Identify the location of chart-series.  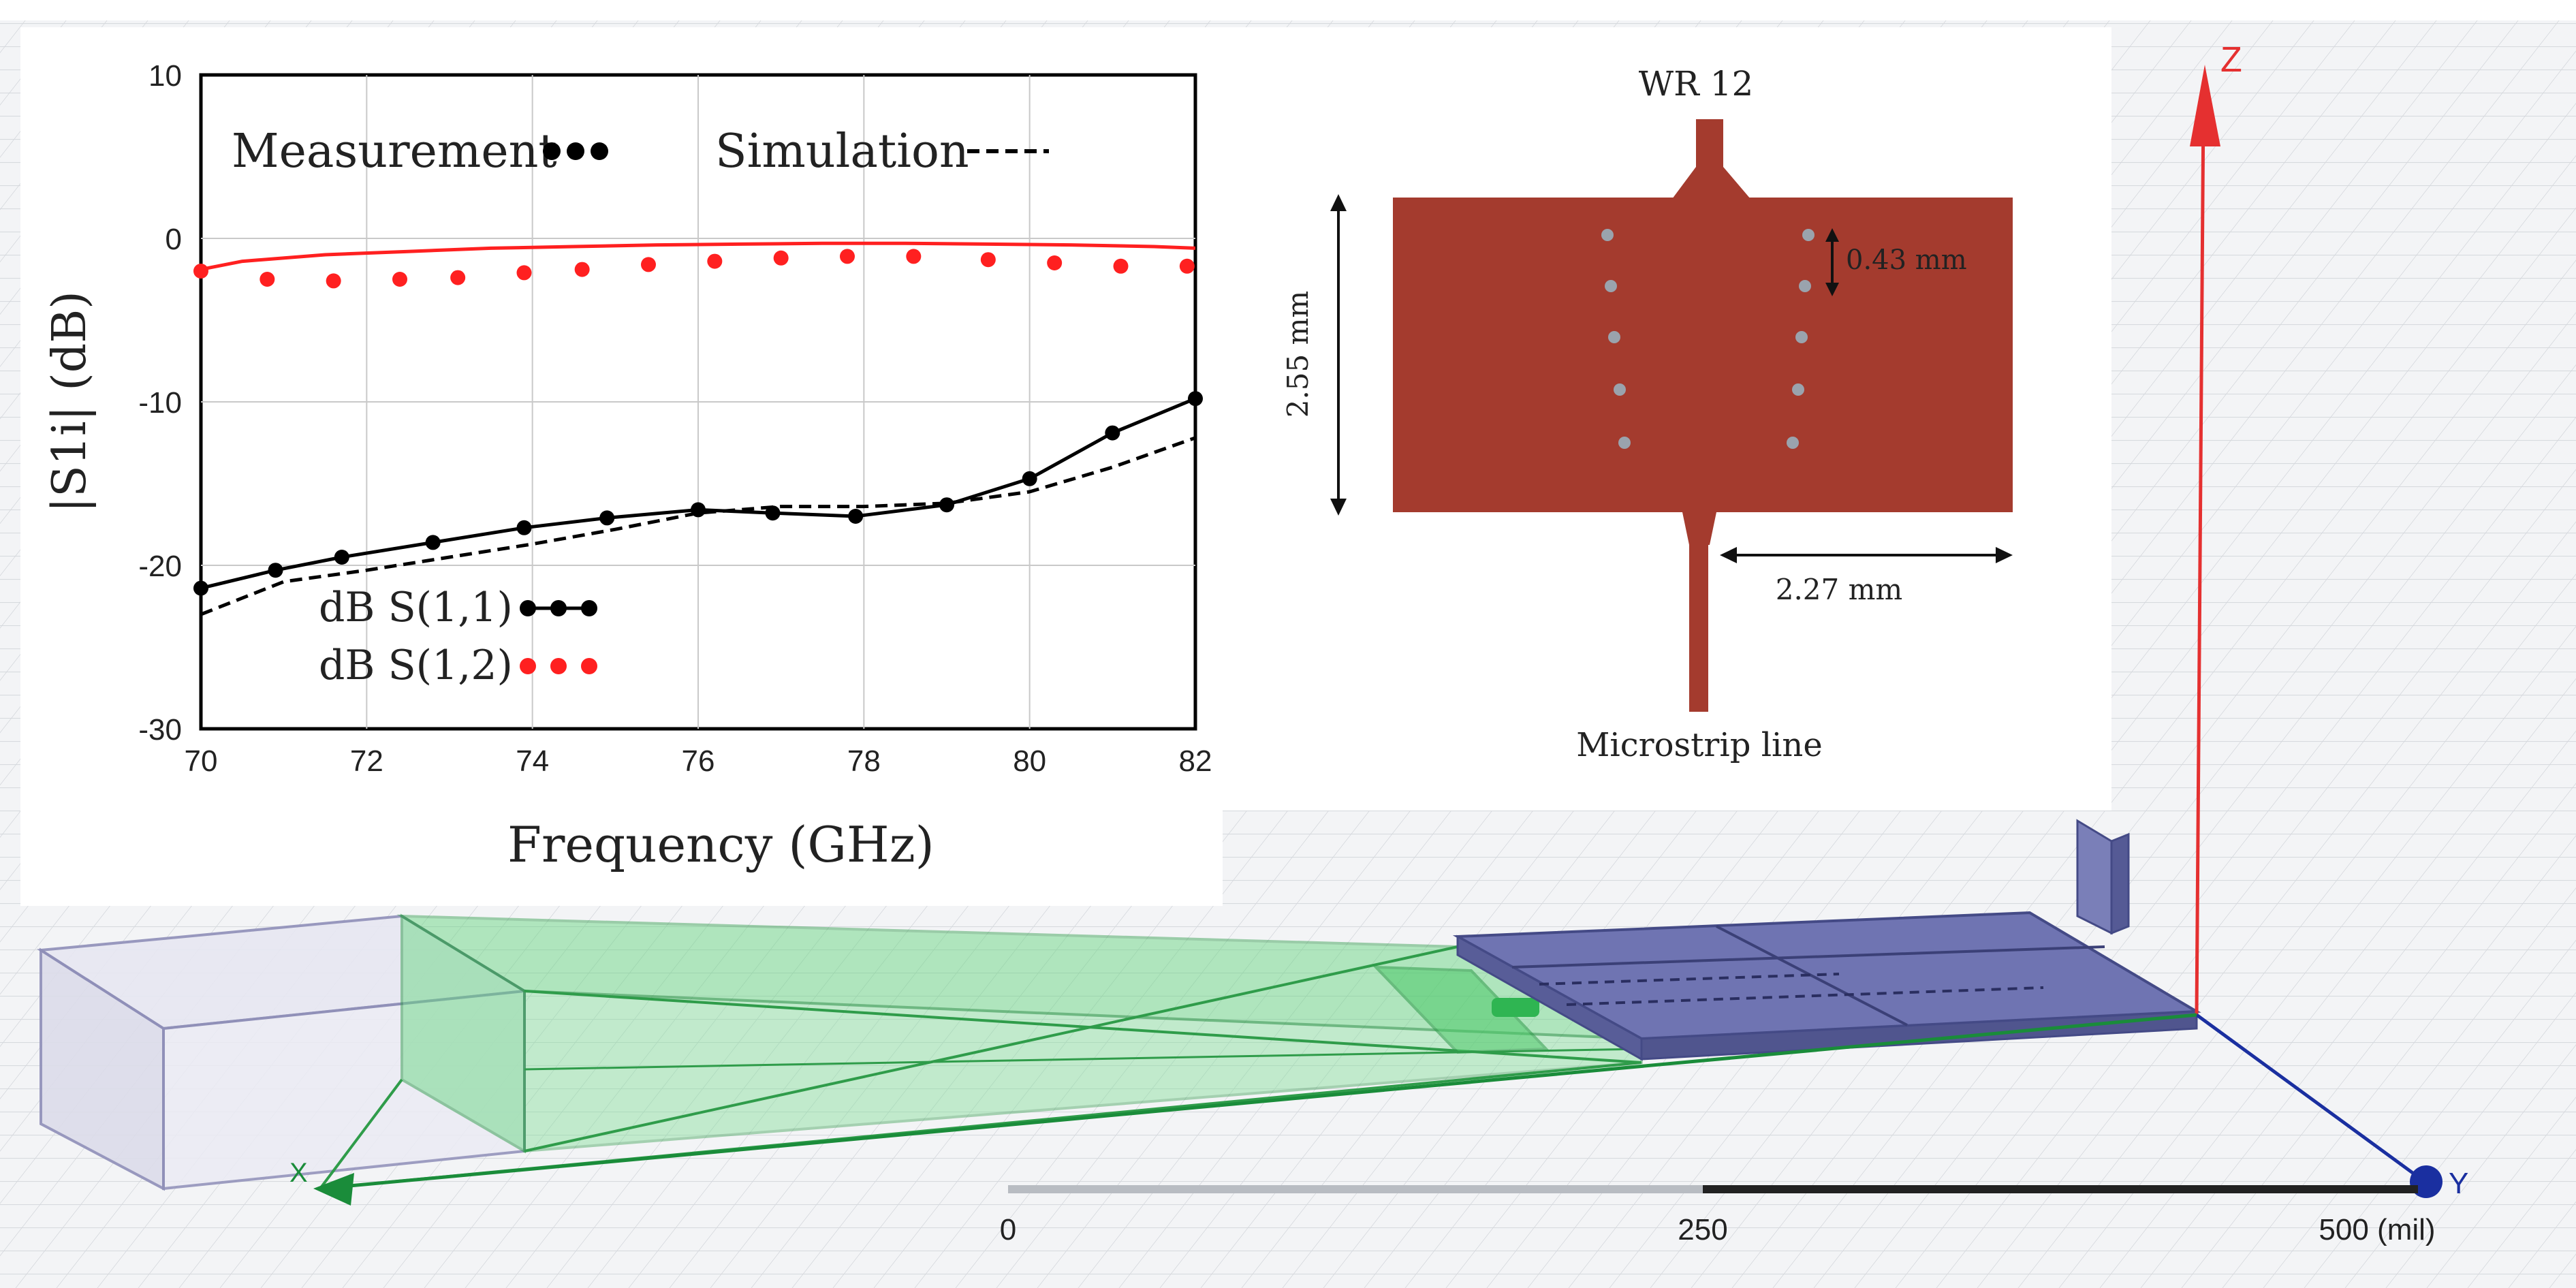
(698, 428).